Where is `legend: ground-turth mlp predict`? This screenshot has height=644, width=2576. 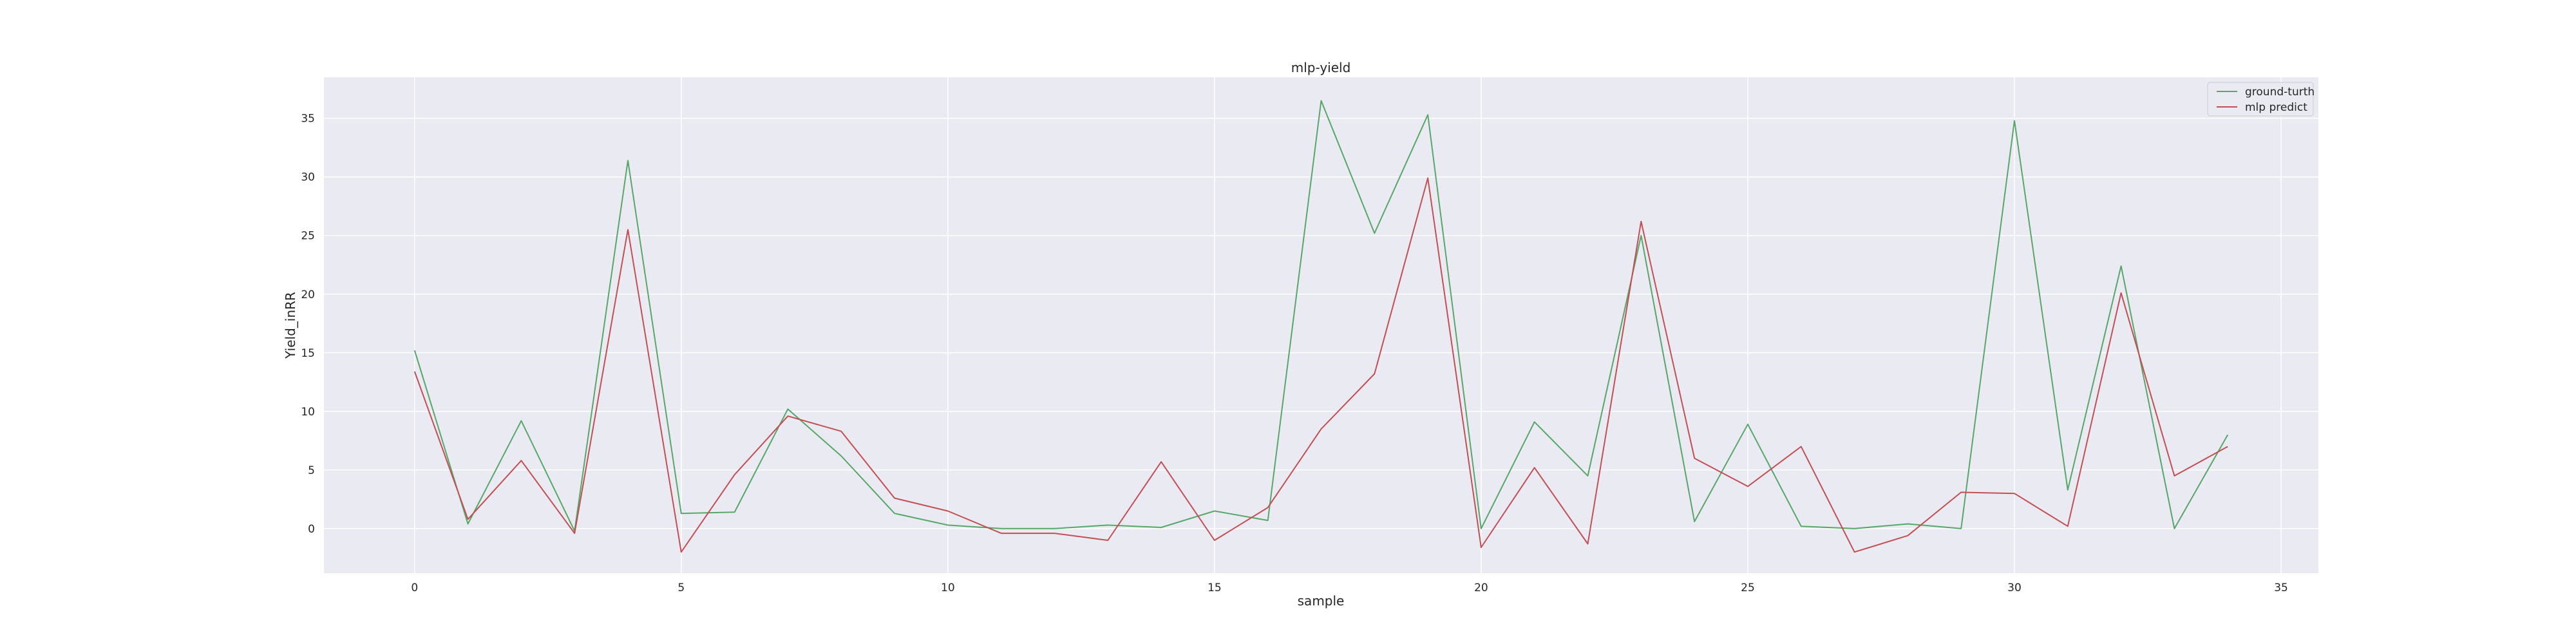
legend: ground-turth mlp predict is located at coordinates (2261, 100).